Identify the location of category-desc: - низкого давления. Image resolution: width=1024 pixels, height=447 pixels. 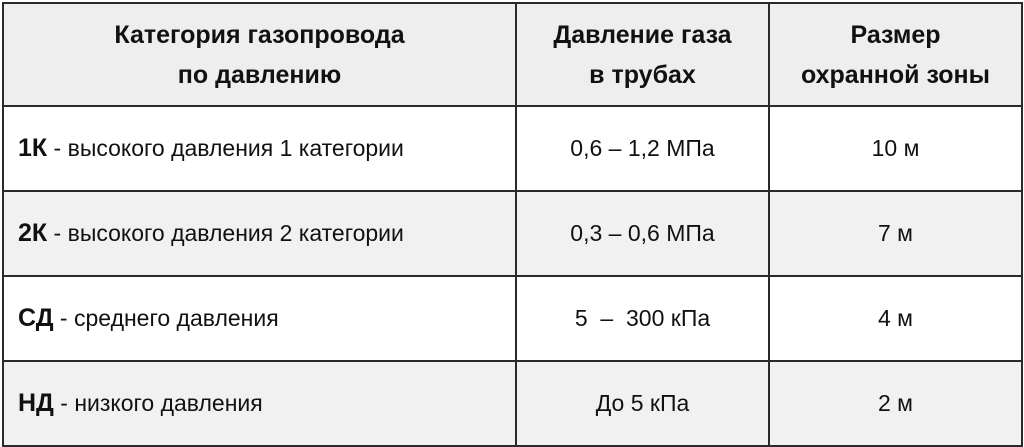
(158, 403).